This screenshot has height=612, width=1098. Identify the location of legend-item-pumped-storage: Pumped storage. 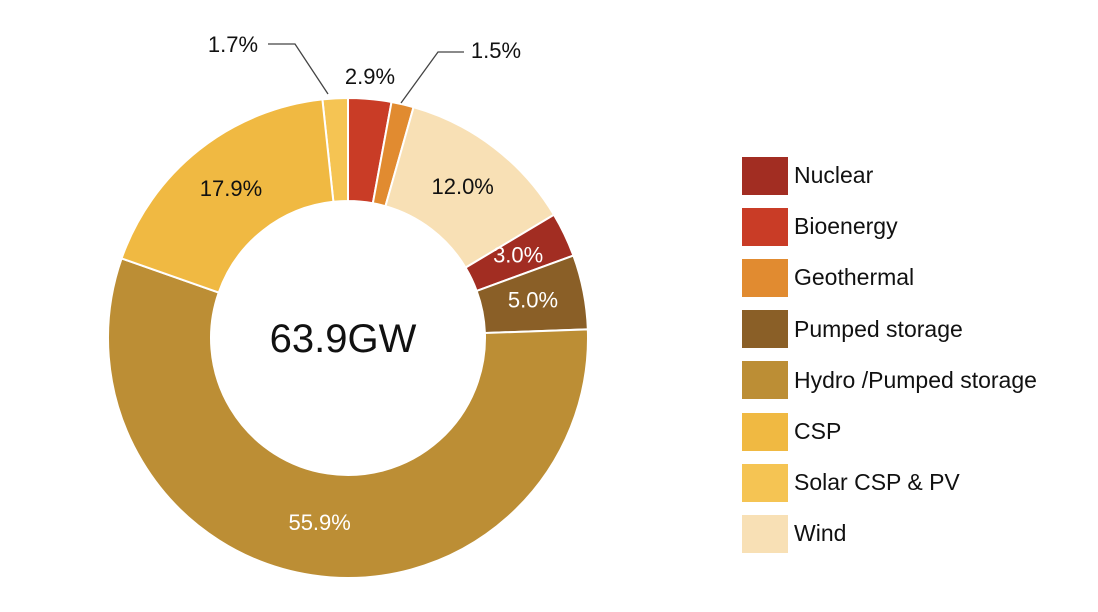
(889, 329).